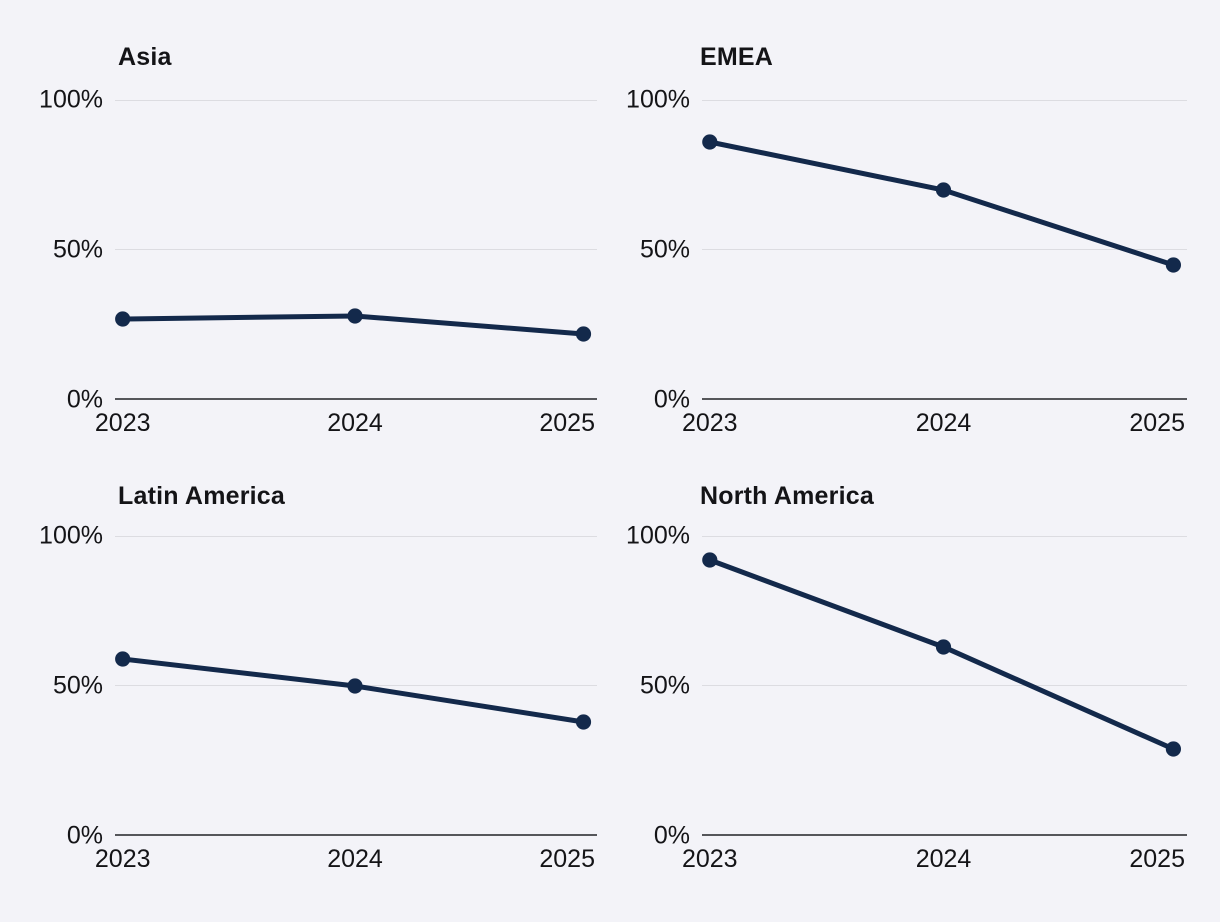 This screenshot has height=922, width=1220. Describe the element at coordinates (202, 496) in the screenshot. I see `chart-title: Latin America` at that location.